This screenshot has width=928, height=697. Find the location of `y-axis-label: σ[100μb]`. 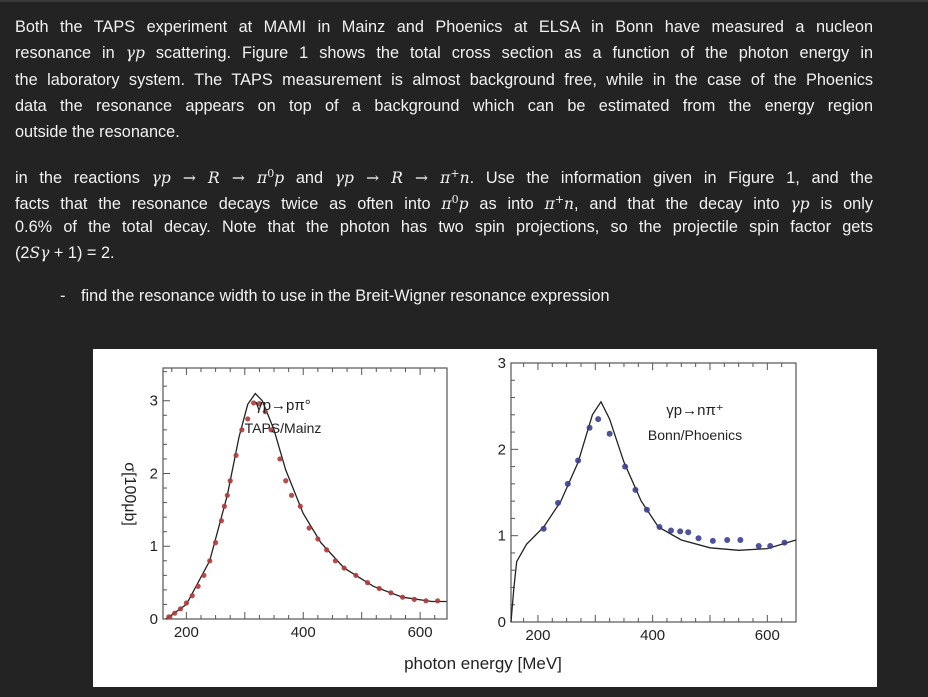

y-axis-label: σ[100μb] is located at coordinates (129, 494).